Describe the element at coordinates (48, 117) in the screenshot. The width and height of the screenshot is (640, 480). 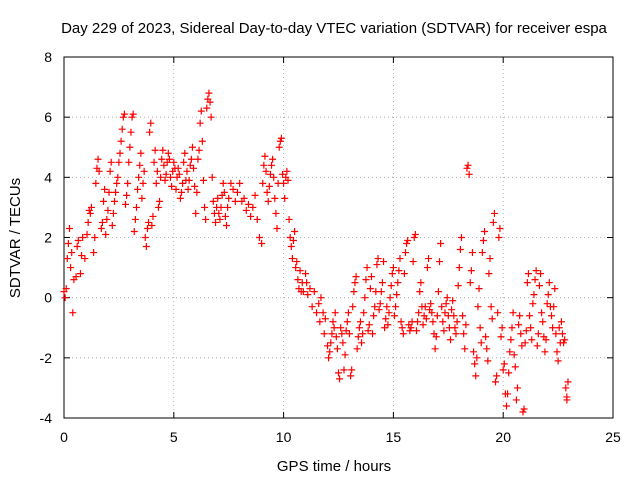
I see `y-tick-label: 6` at that location.